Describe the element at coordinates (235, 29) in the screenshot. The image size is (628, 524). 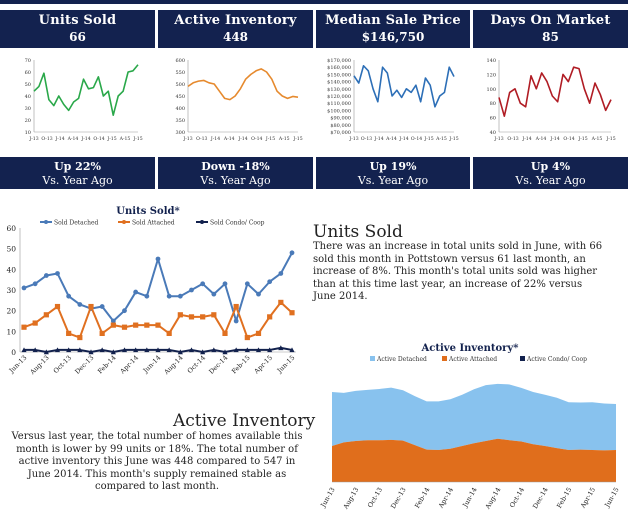
I see `active-inventory-header: Active Inventory 448` at that location.